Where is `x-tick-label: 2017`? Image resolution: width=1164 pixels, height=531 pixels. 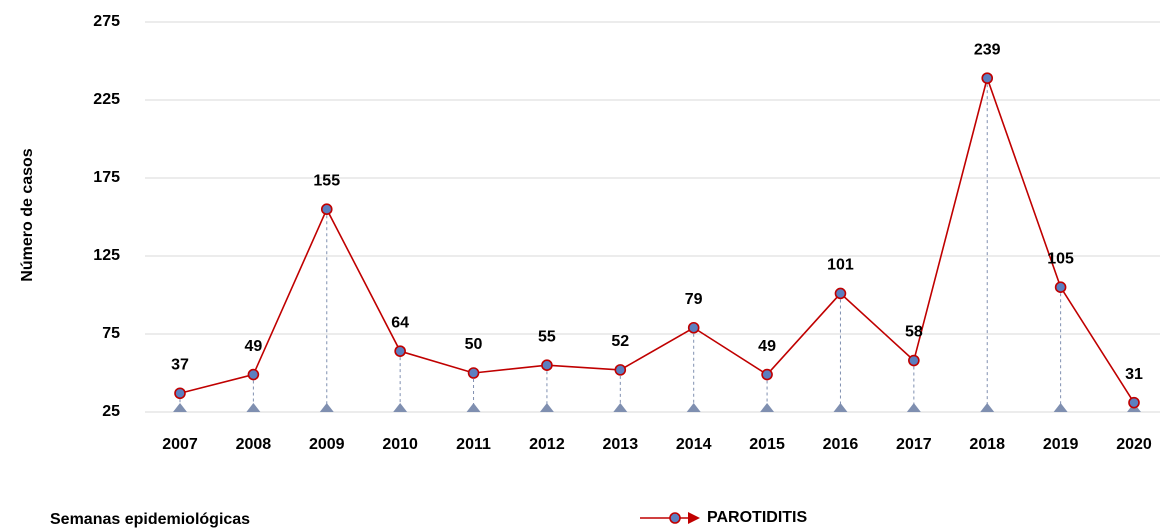 x-tick-label: 2017 is located at coordinates (914, 444).